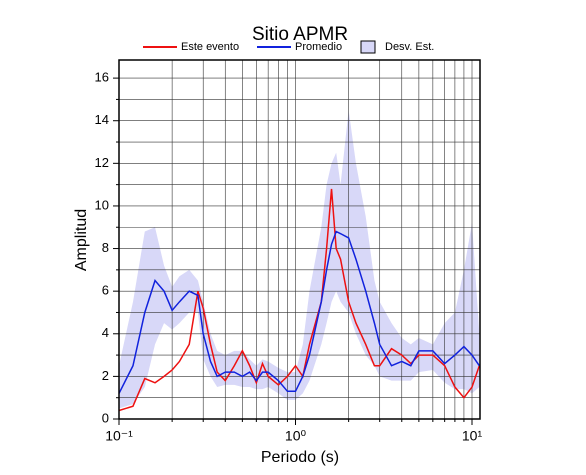 This screenshot has width=586, height=475. What do you see at coordinates (368, 47) in the screenshot?
I see `legend-swatch` at bounding box center [368, 47].